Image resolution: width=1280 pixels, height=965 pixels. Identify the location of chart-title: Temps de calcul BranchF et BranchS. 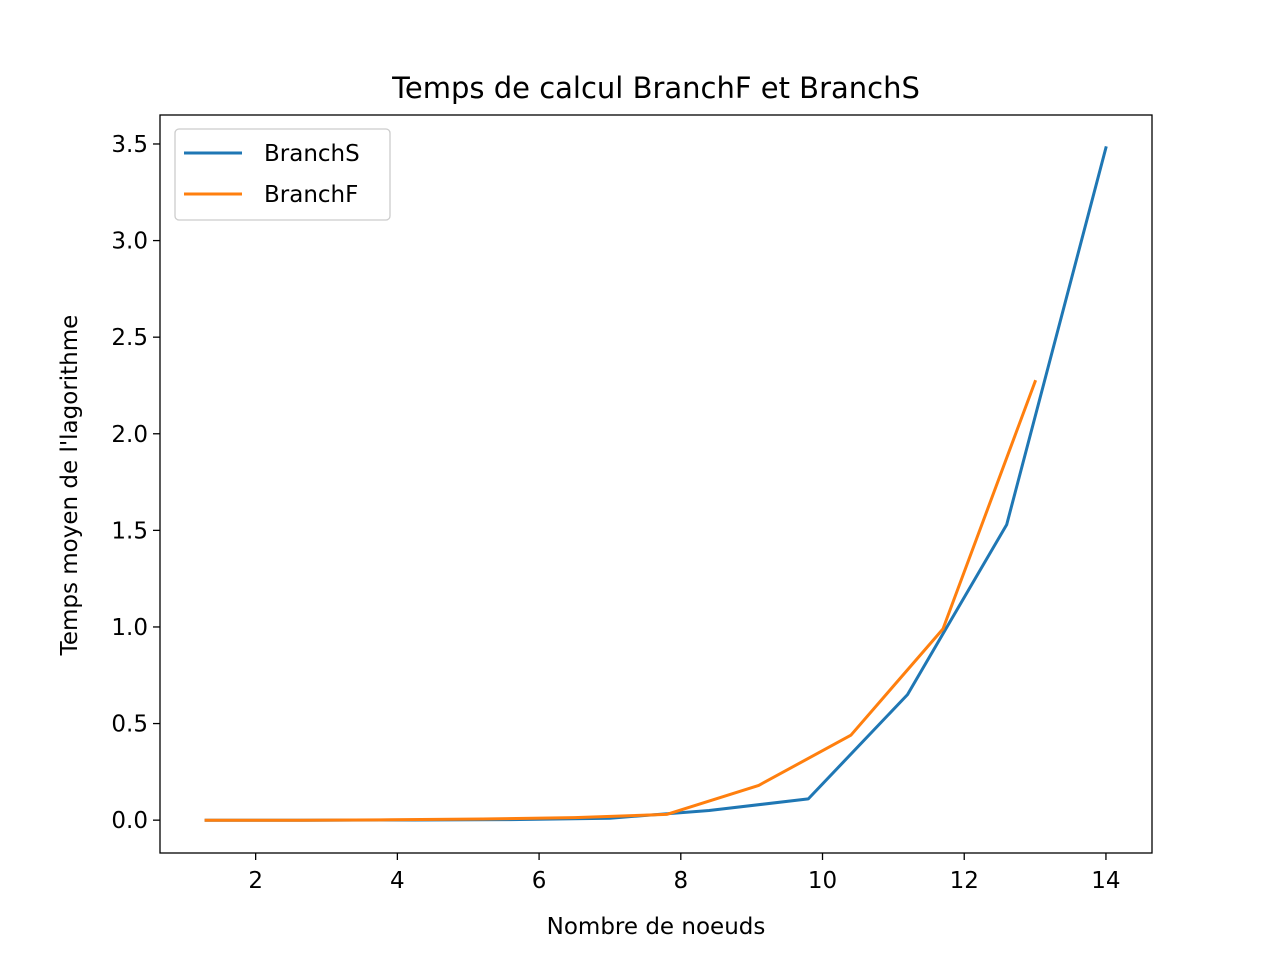
(655, 88).